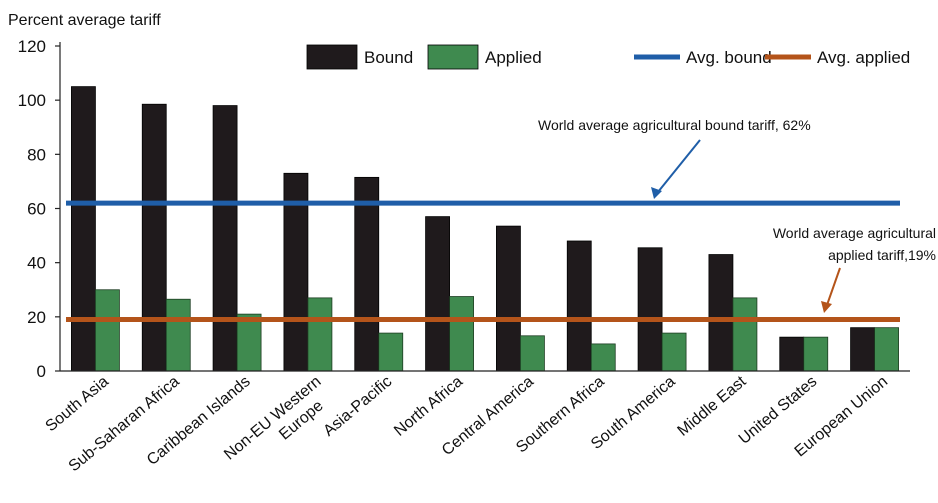 The height and width of the screenshot is (503, 938). I want to click on y-tick-label: 20, so click(36, 317).